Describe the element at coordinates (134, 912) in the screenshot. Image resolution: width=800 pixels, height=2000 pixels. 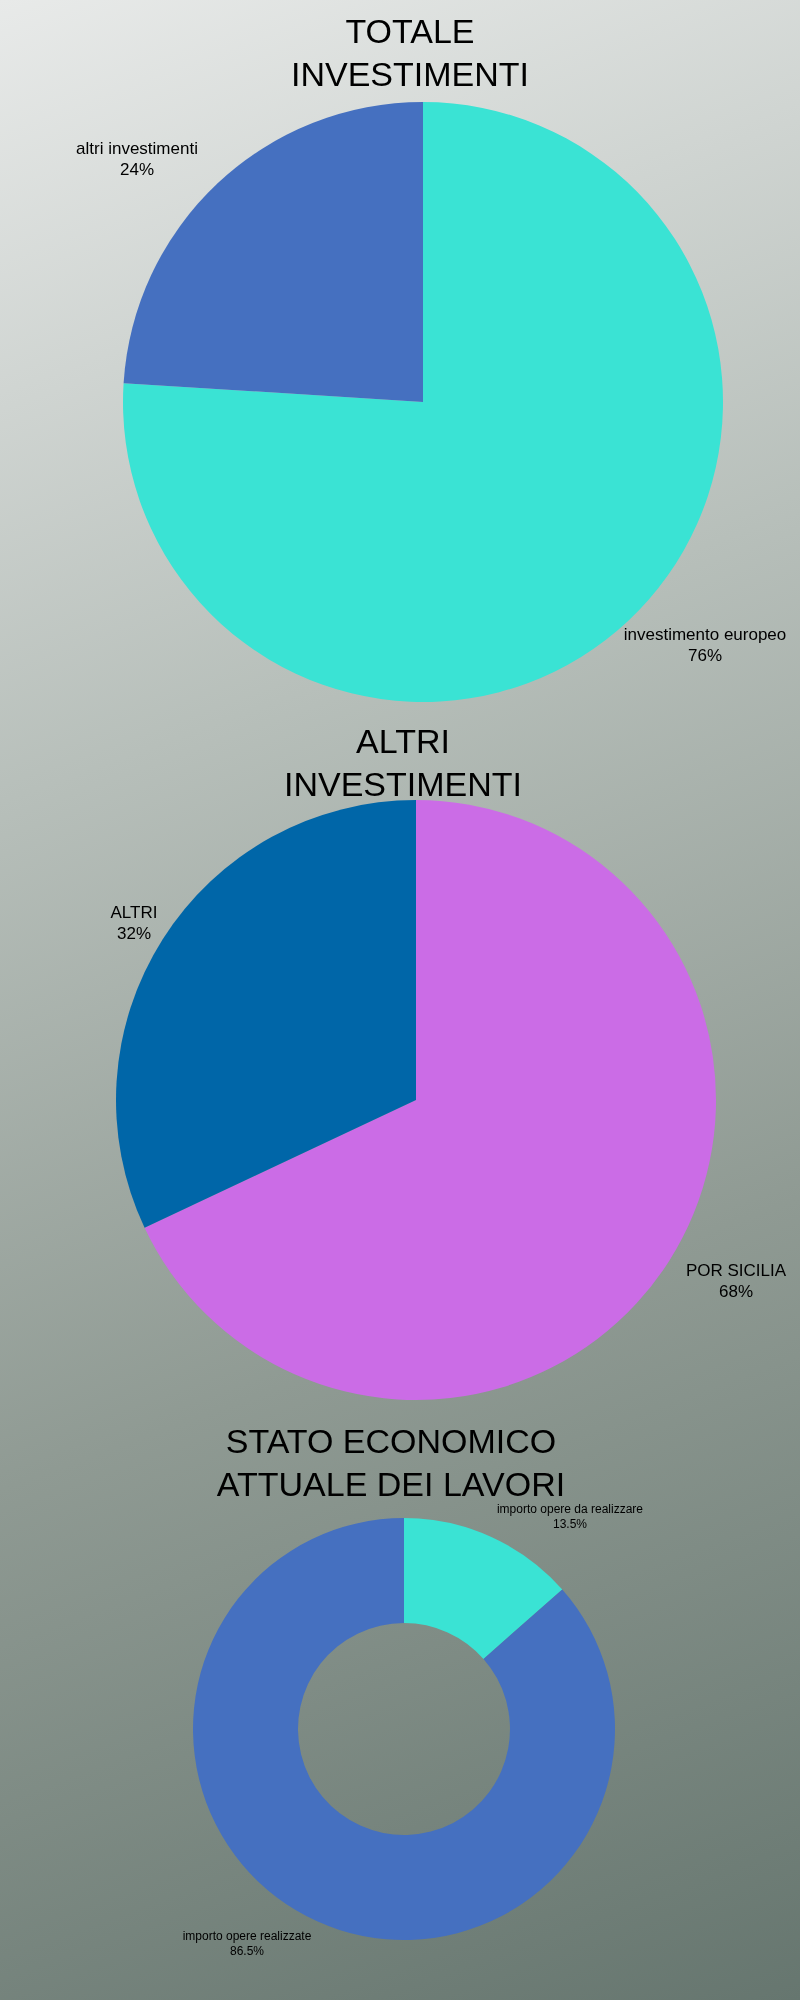
I see `slice-label: ALTRI` at that location.